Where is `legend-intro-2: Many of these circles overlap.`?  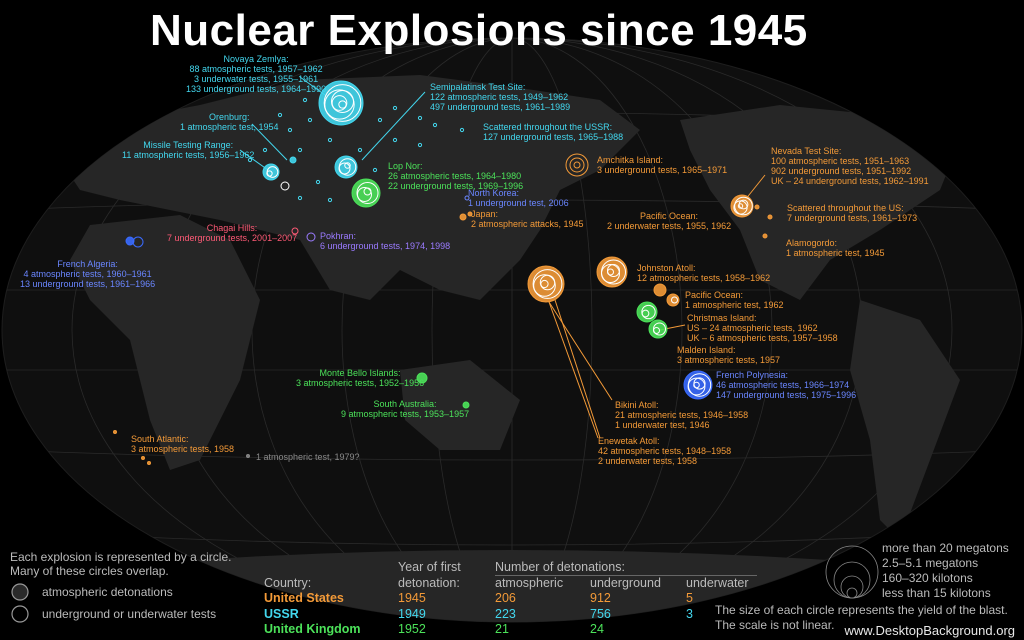 legend-intro-2: Many of these circles overlap. is located at coordinates (89, 571).